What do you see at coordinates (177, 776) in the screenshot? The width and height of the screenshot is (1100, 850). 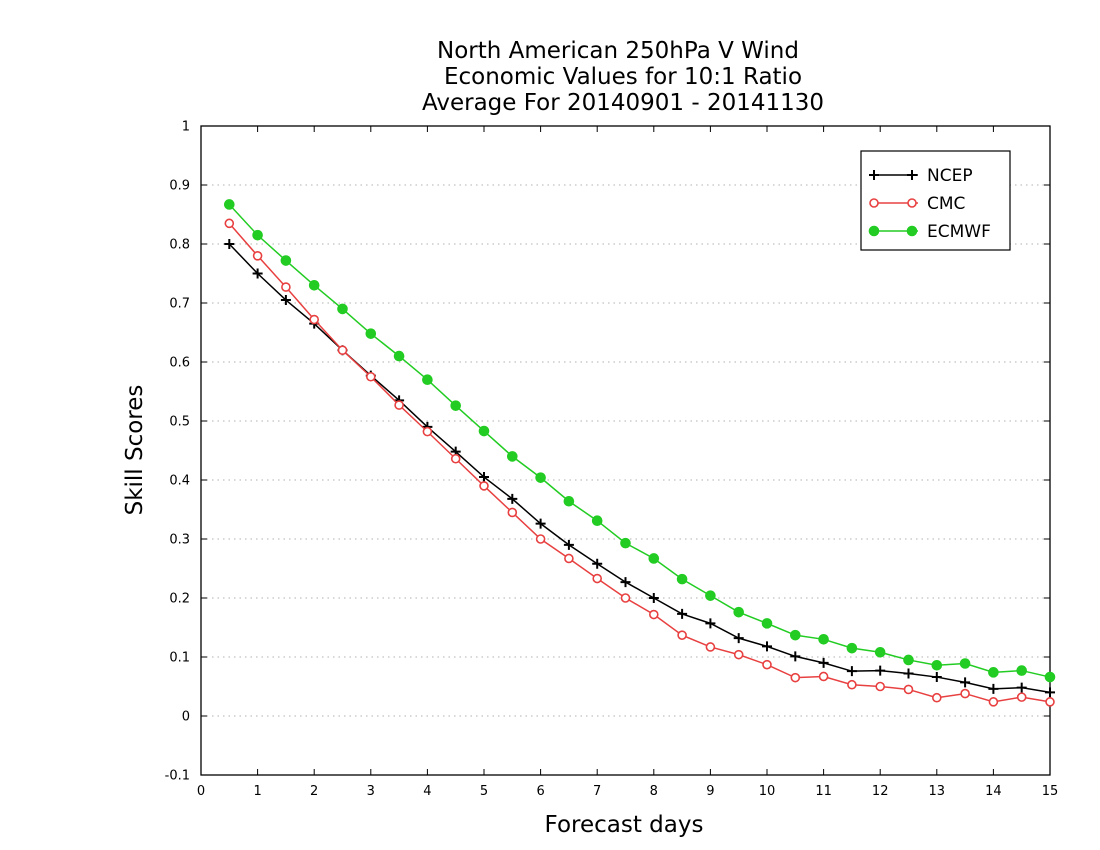 I see `y-tick-label: -0.1` at bounding box center [177, 776].